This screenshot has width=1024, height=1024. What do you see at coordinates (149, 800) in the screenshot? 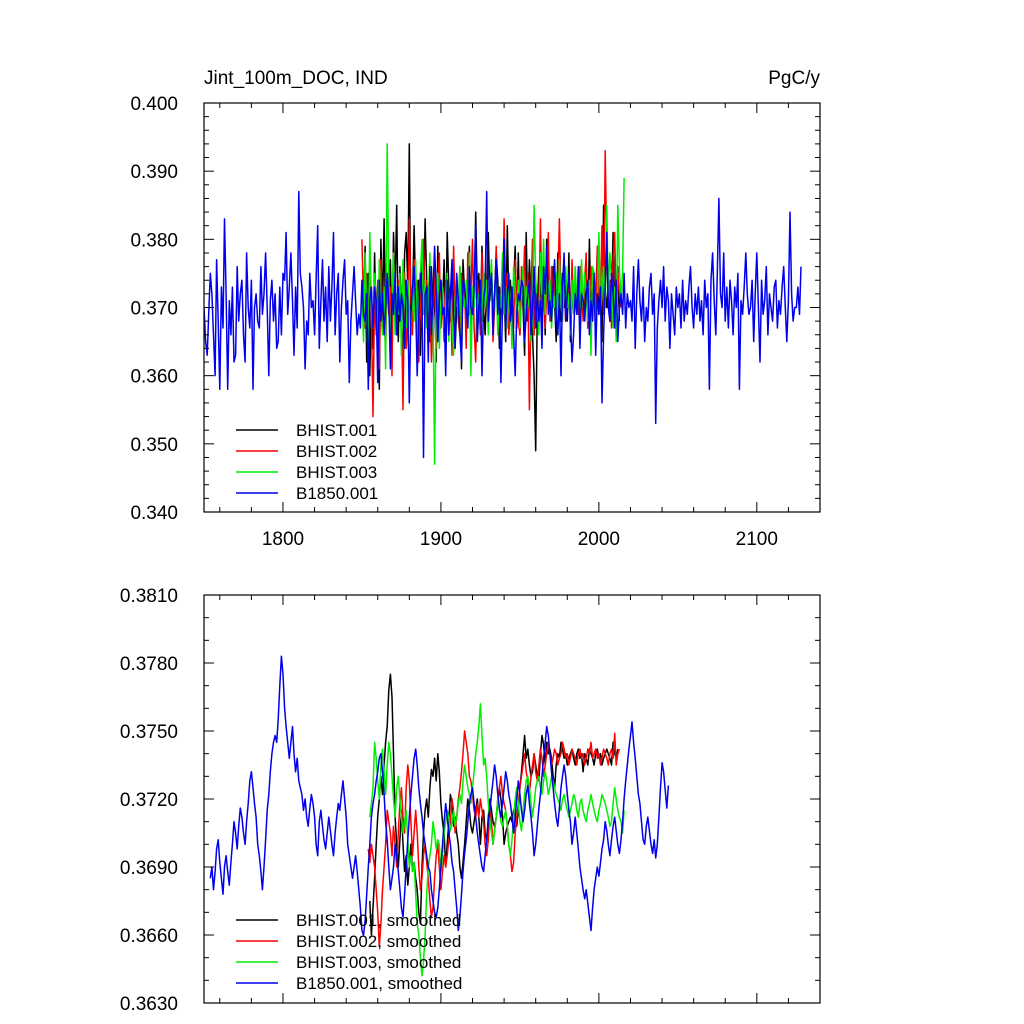
I see `y-tick-label: 0.3720` at bounding box center [149, 800].